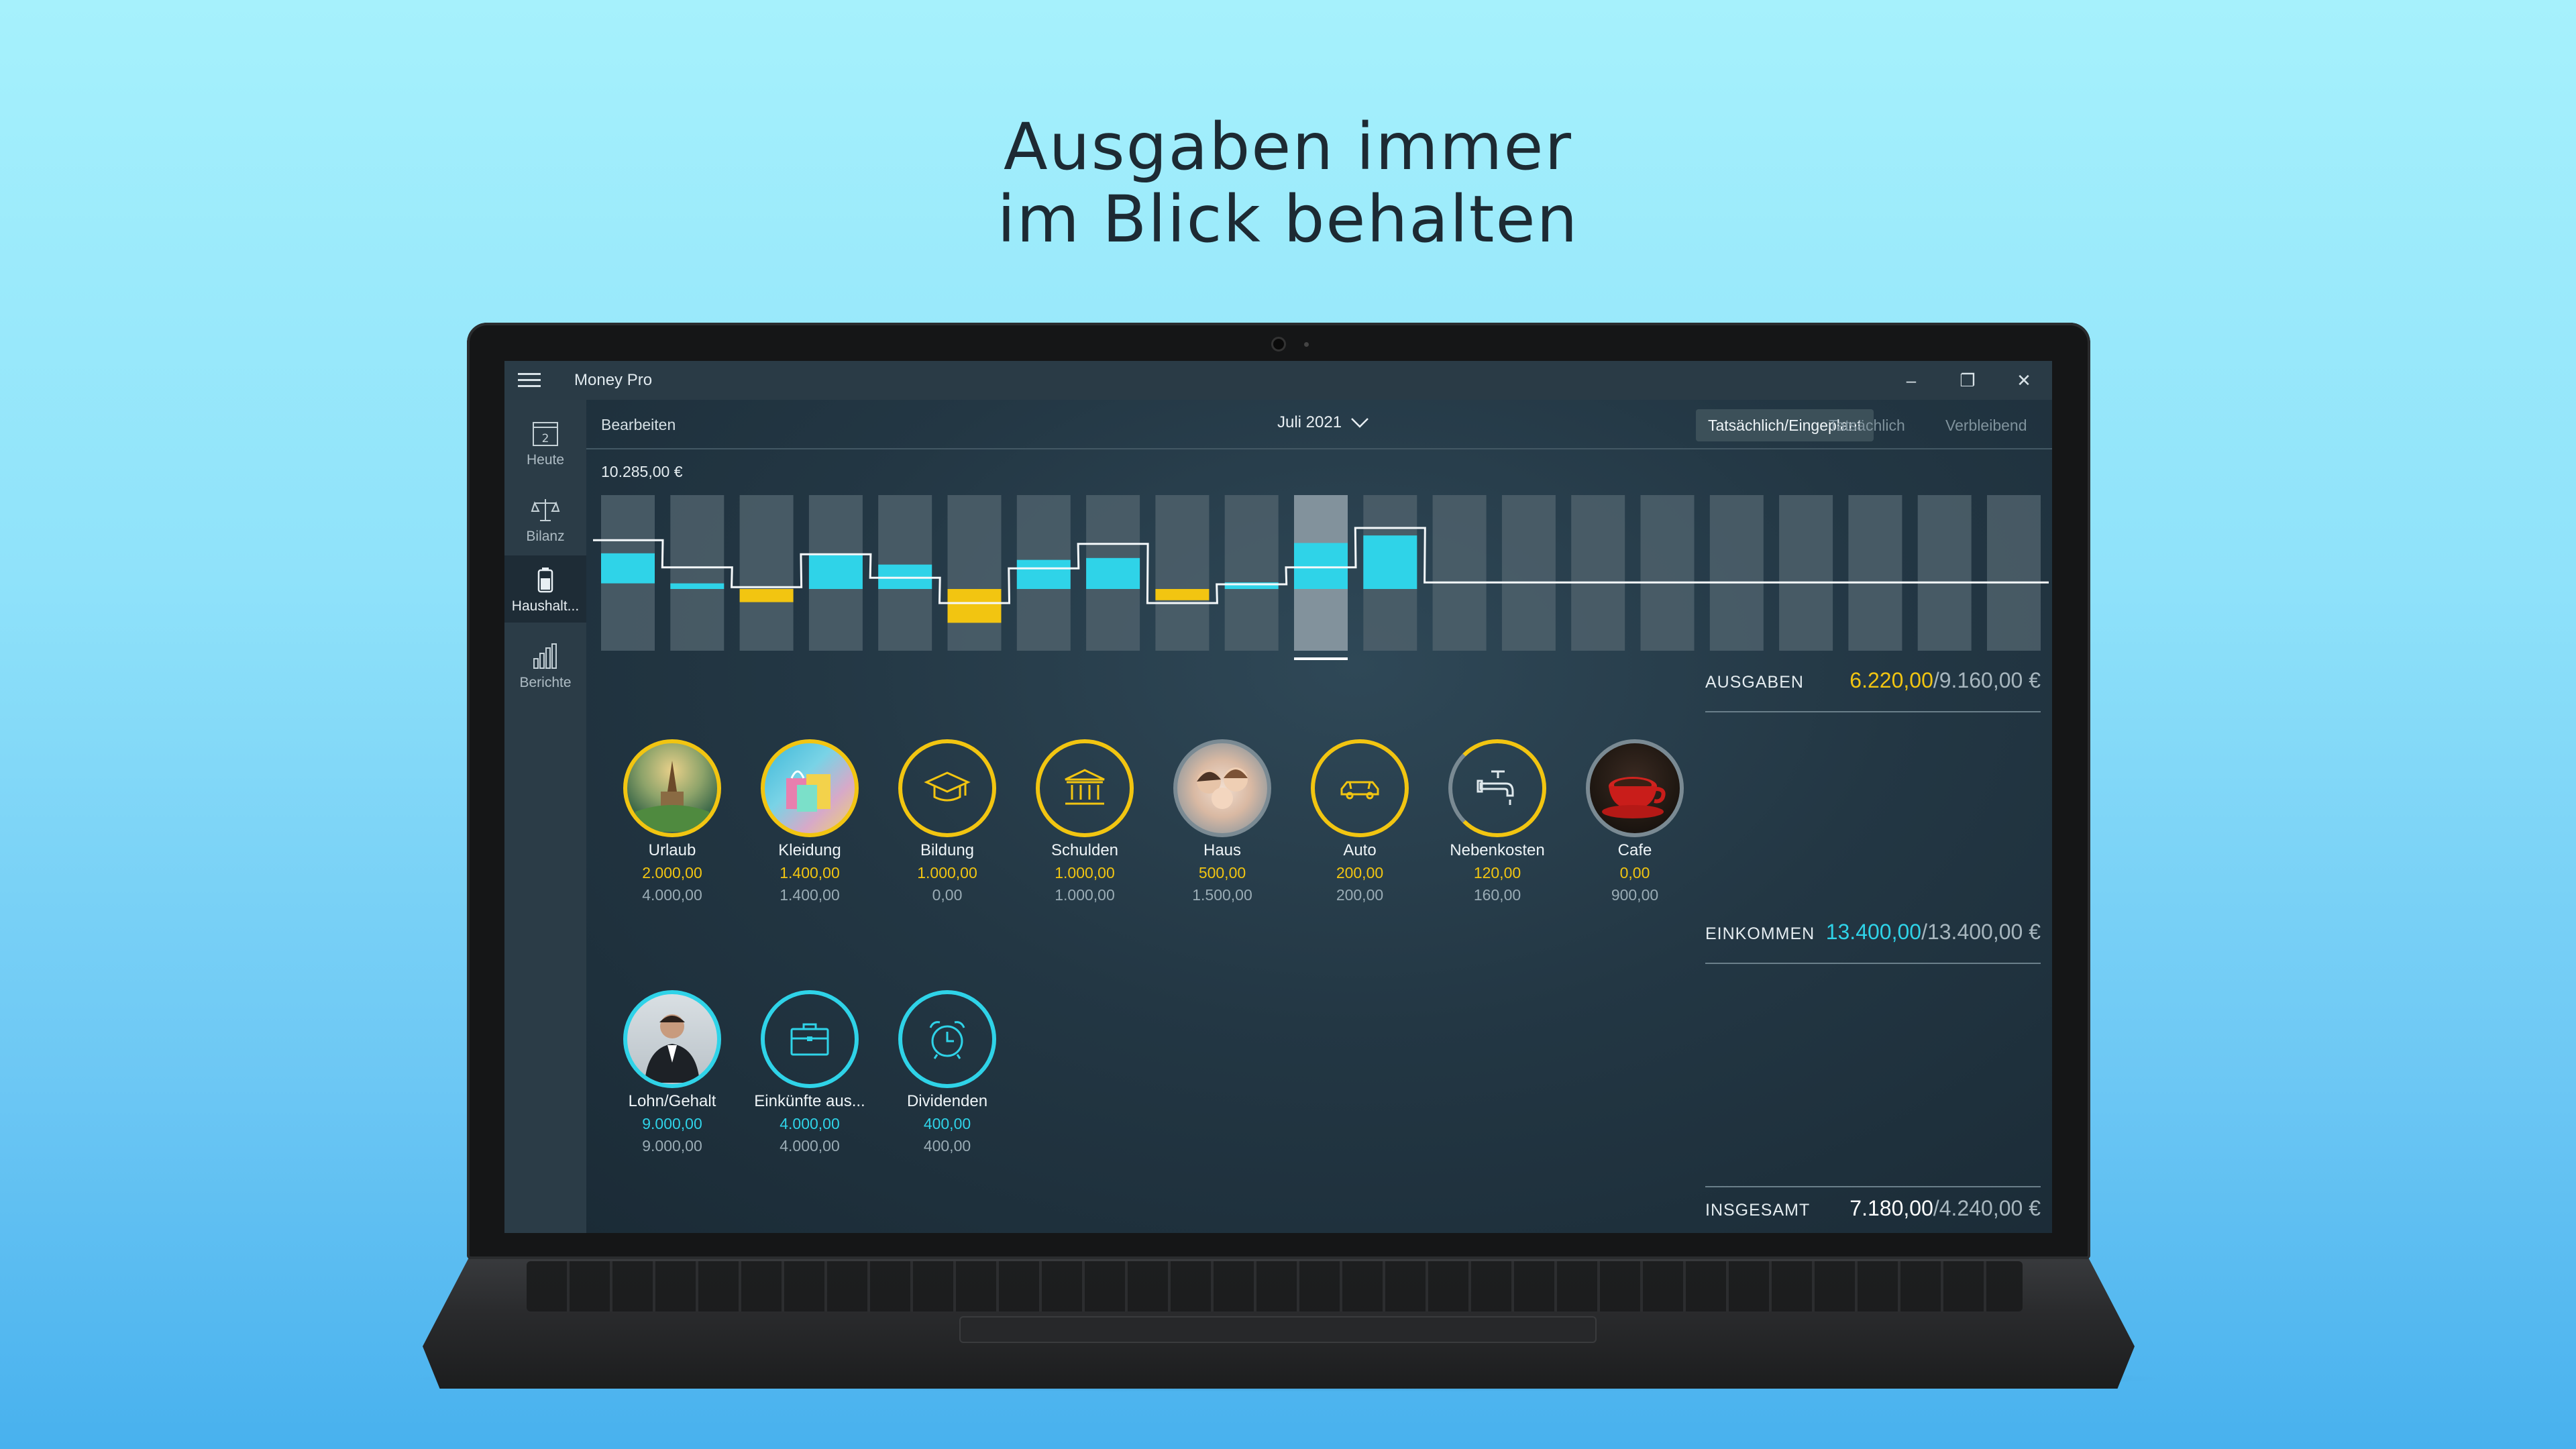 This screenshot has width=2576, height=1449. What do you see at coordinates (947, 1123) in the screenshot?
I see `category-actual: 400,00` at bounding box center [947, 1123].